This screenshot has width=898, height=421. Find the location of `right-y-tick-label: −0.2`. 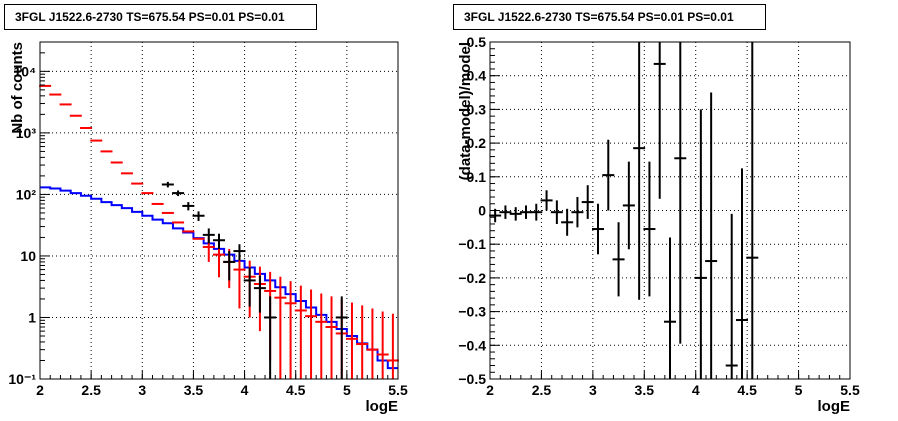

right-y-tick-label: −0.2 is located at coordinates (472, 278).